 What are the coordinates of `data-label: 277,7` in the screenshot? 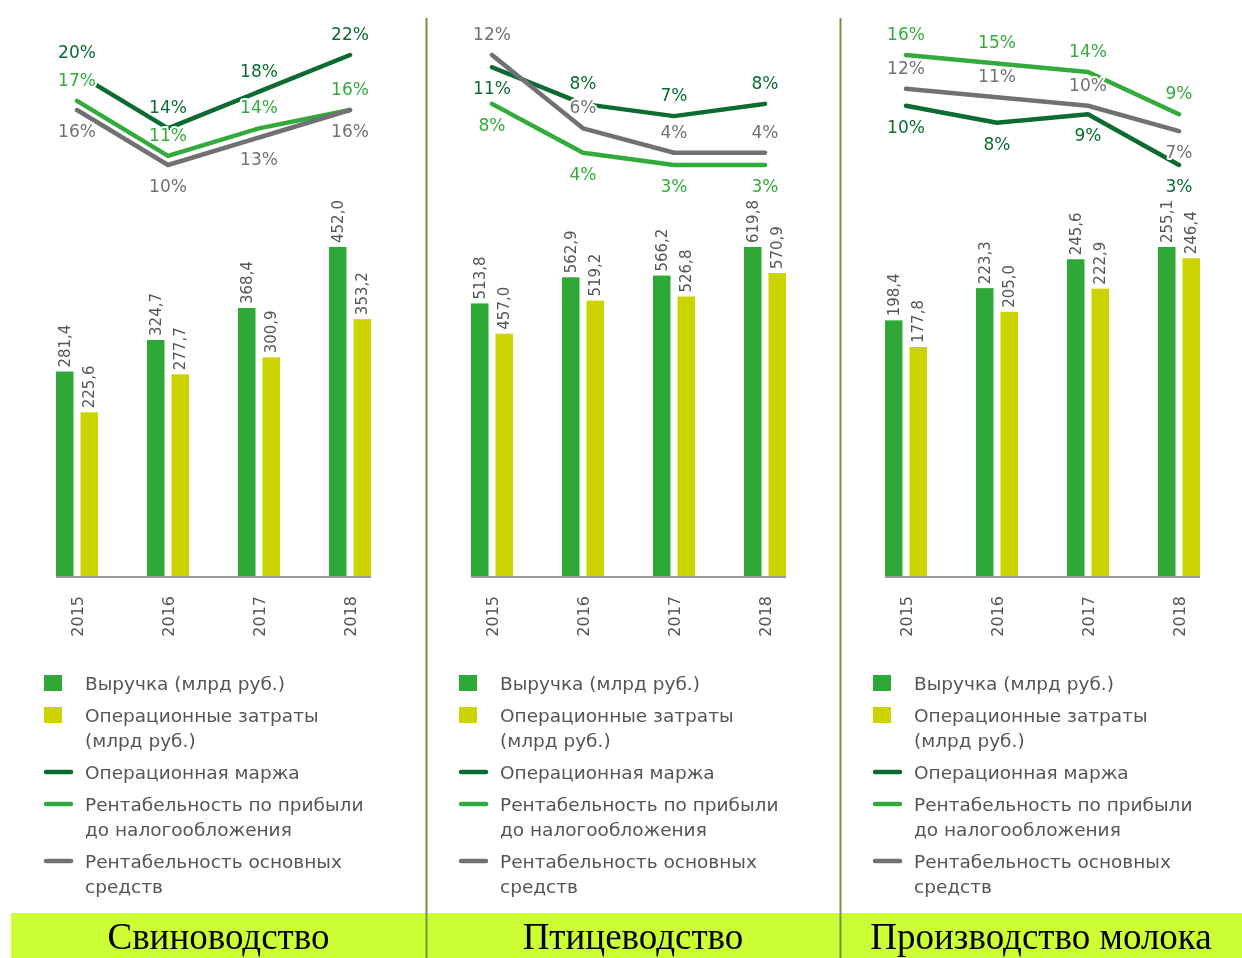 It's located at (180, 349).